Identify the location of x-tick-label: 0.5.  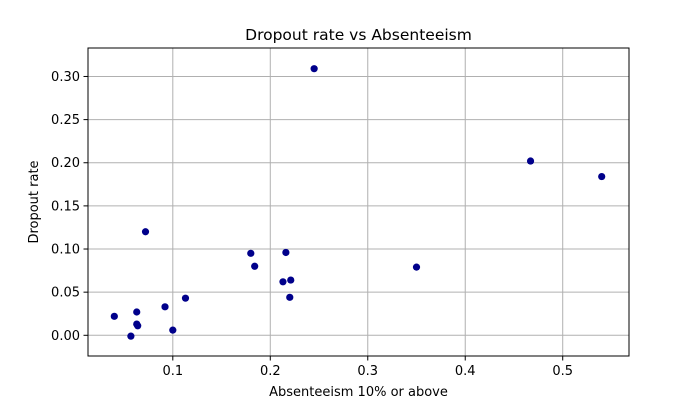
(562, 371).